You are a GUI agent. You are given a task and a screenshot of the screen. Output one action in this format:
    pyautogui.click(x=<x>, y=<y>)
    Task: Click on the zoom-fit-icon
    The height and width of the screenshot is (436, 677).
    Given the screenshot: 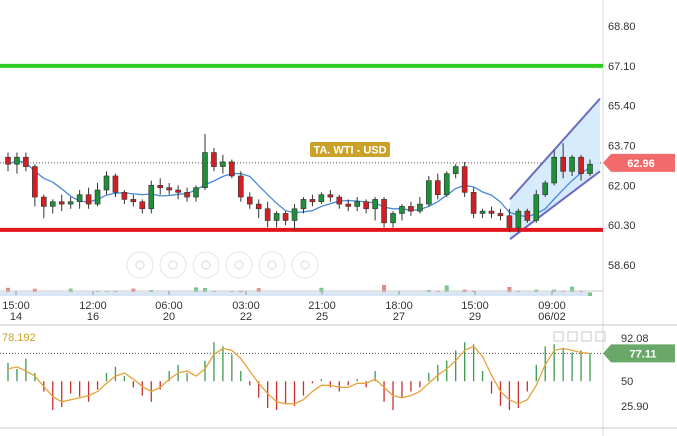 What is the action you would take?
    pyautogui.click(x=272, y=265)
    